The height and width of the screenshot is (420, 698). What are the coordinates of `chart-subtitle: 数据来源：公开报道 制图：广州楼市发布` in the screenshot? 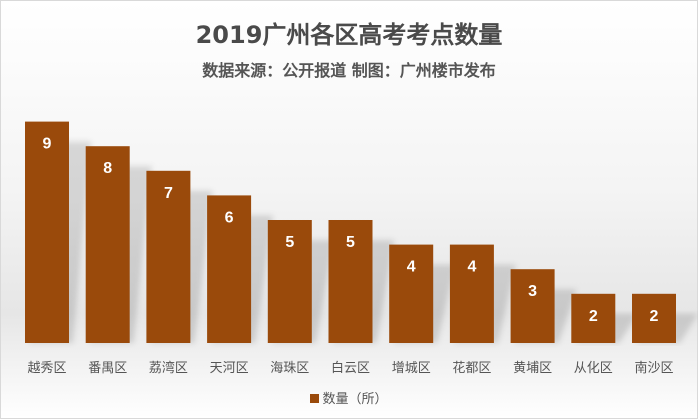 It's located at (349, 70).